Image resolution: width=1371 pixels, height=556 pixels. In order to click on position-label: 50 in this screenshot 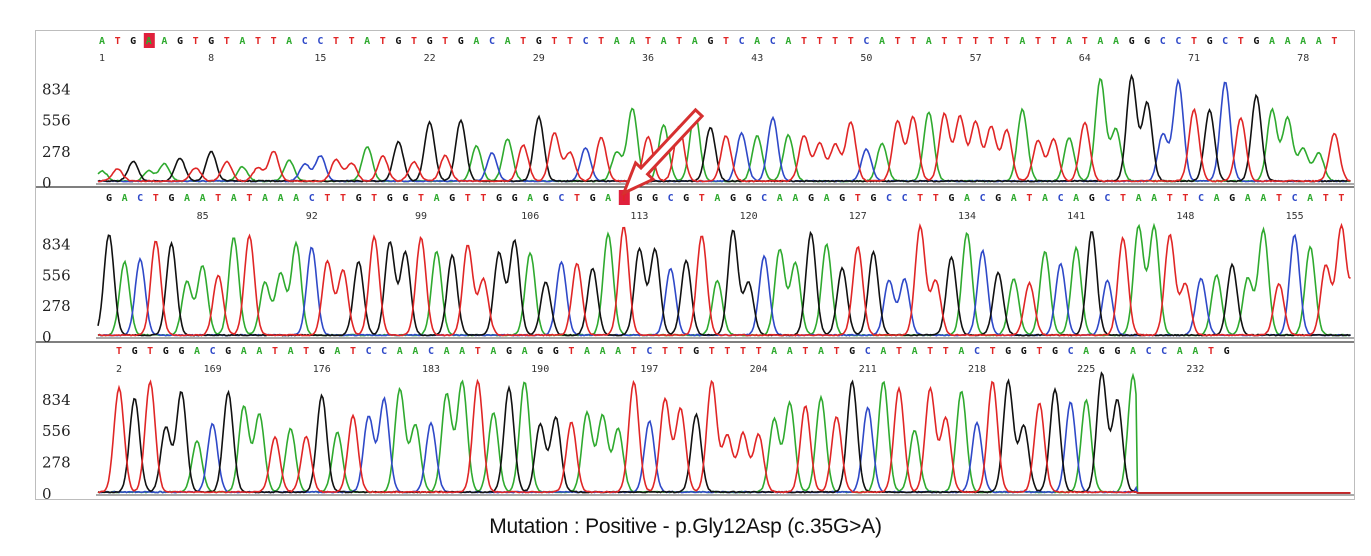, I will do `click(866, 58)`.